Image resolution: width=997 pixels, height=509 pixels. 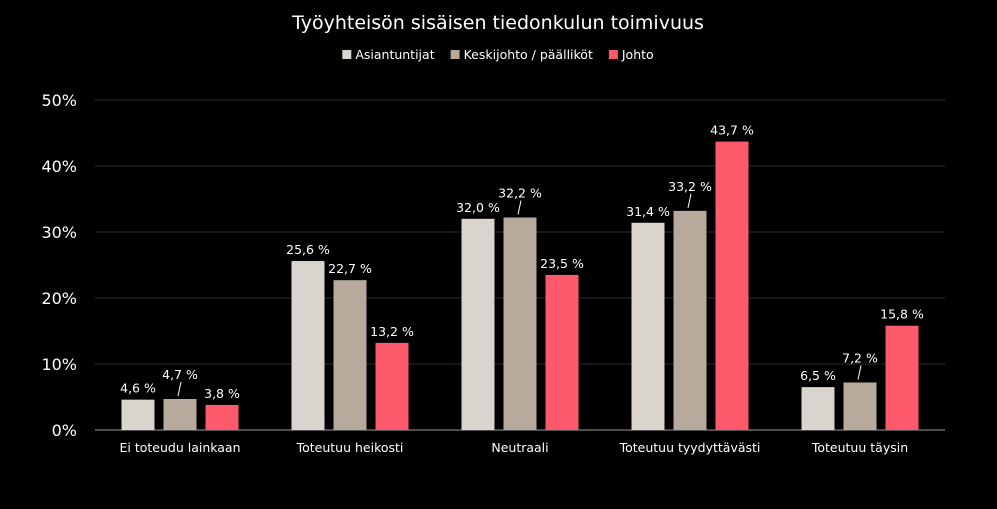 What do you see at coordinates (59, 232) in the screenshot?
I see `y-tick-label: 30%` at bounding box center [59, 232].